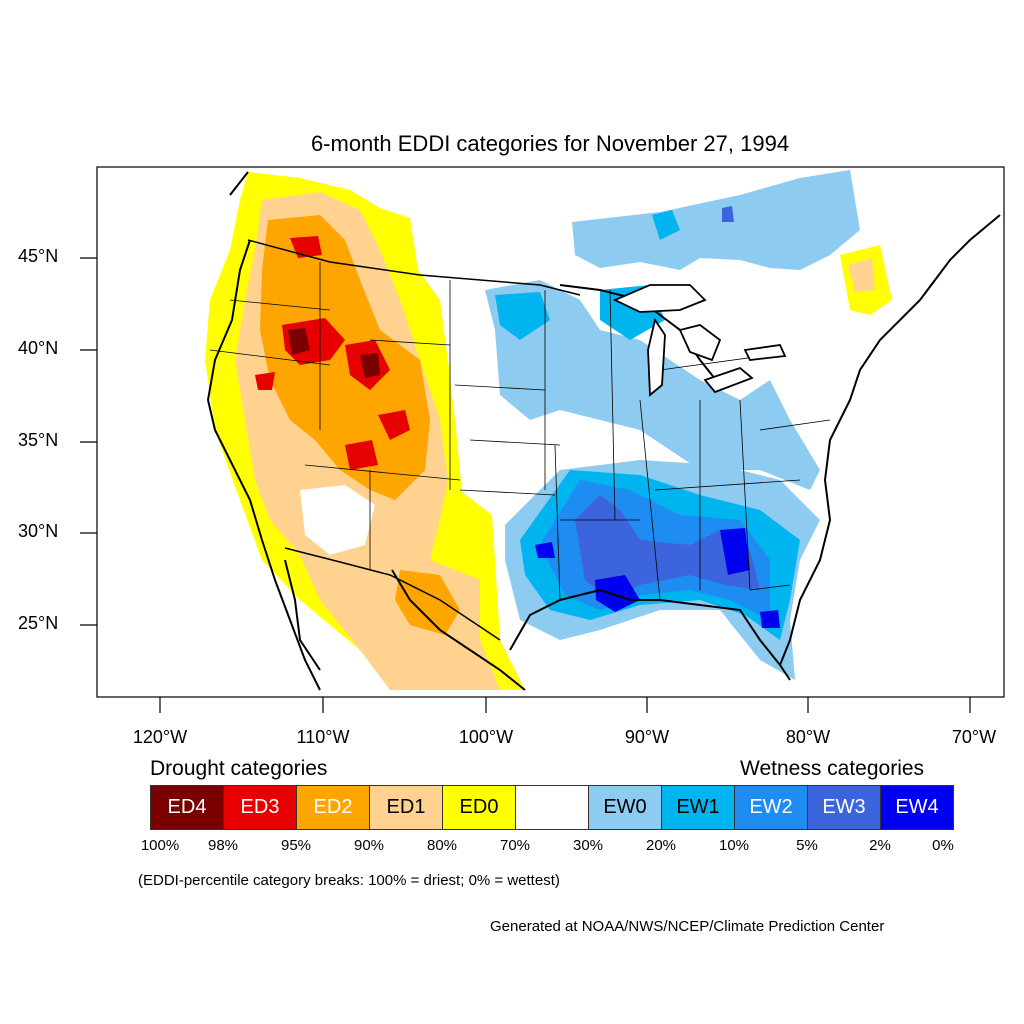 This screenshot has width=1024, height=1024. What do you see at coordinates (442, 845) in the screenshot?
I see `legend-break-label: 80%` at bounding box center [442, 845].